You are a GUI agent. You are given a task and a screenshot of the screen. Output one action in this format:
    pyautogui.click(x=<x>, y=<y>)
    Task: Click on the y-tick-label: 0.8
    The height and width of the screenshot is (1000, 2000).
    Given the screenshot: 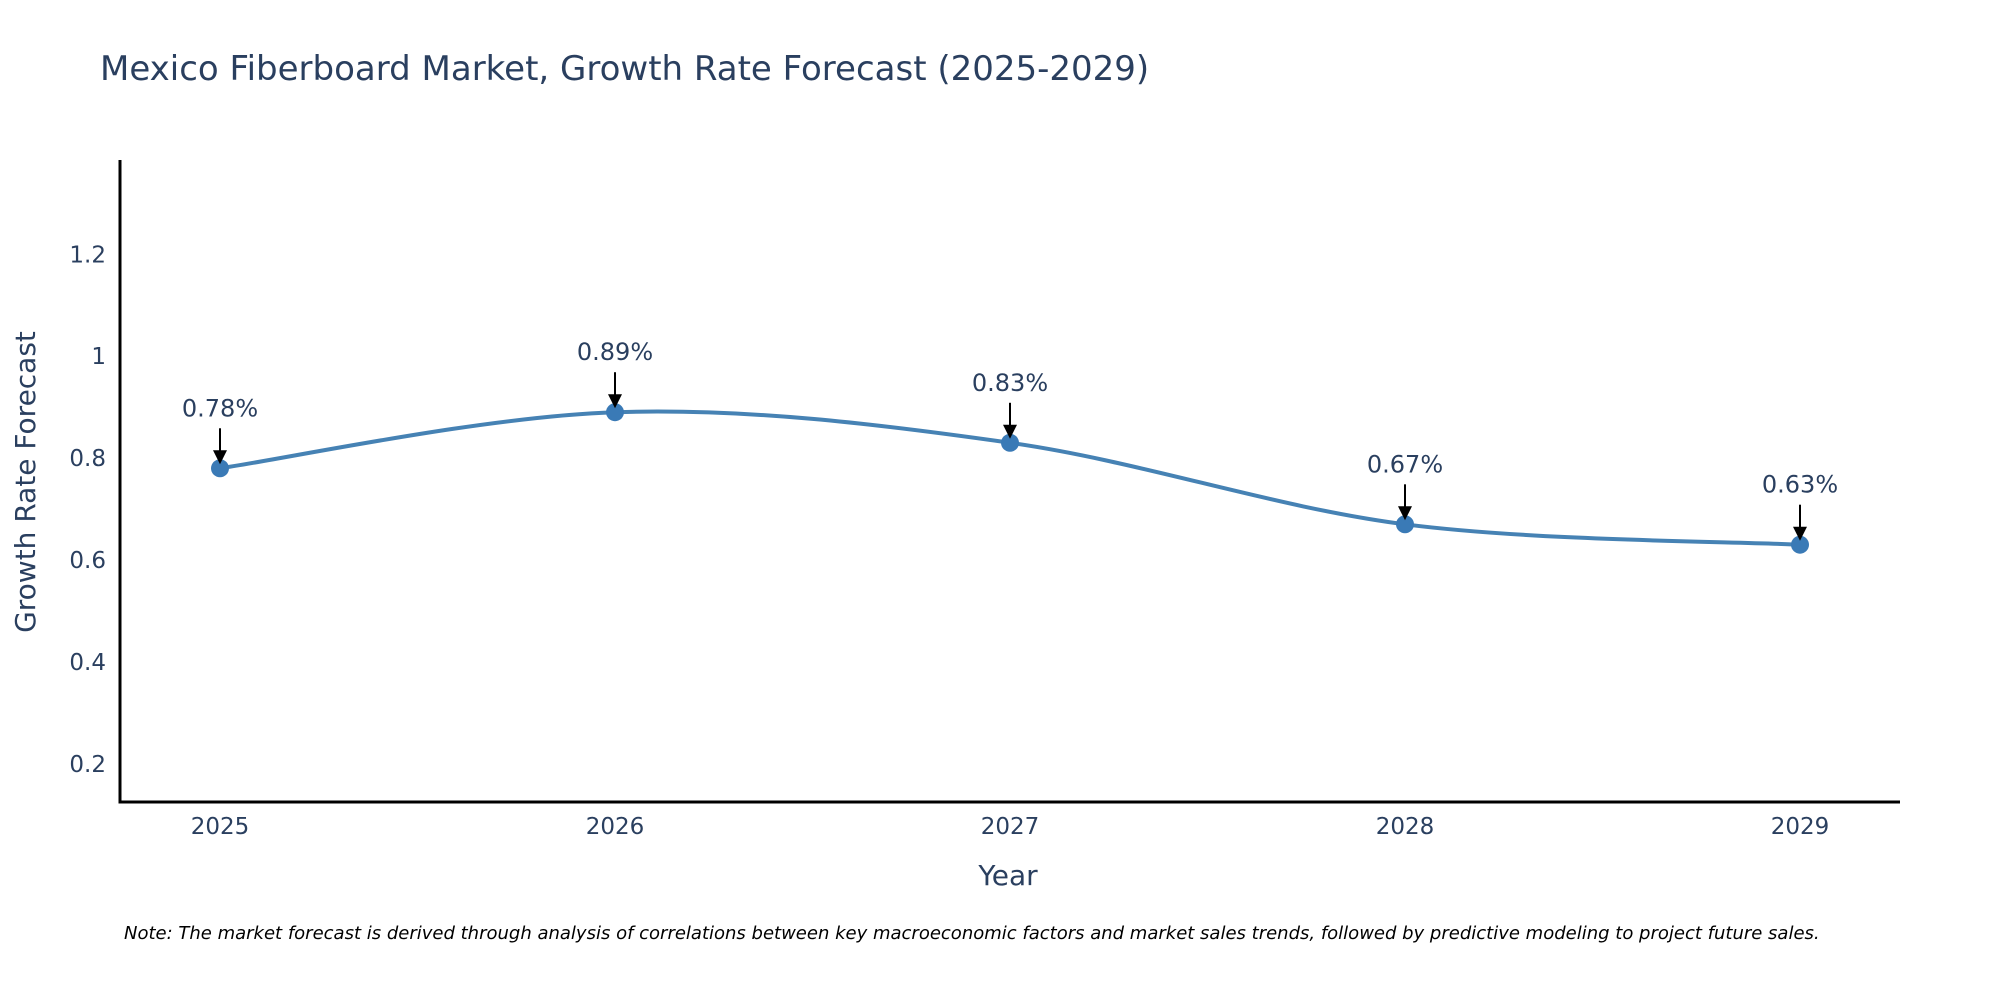 What is the action you would take?
    pyautogui.click(x=87, y=459)
    